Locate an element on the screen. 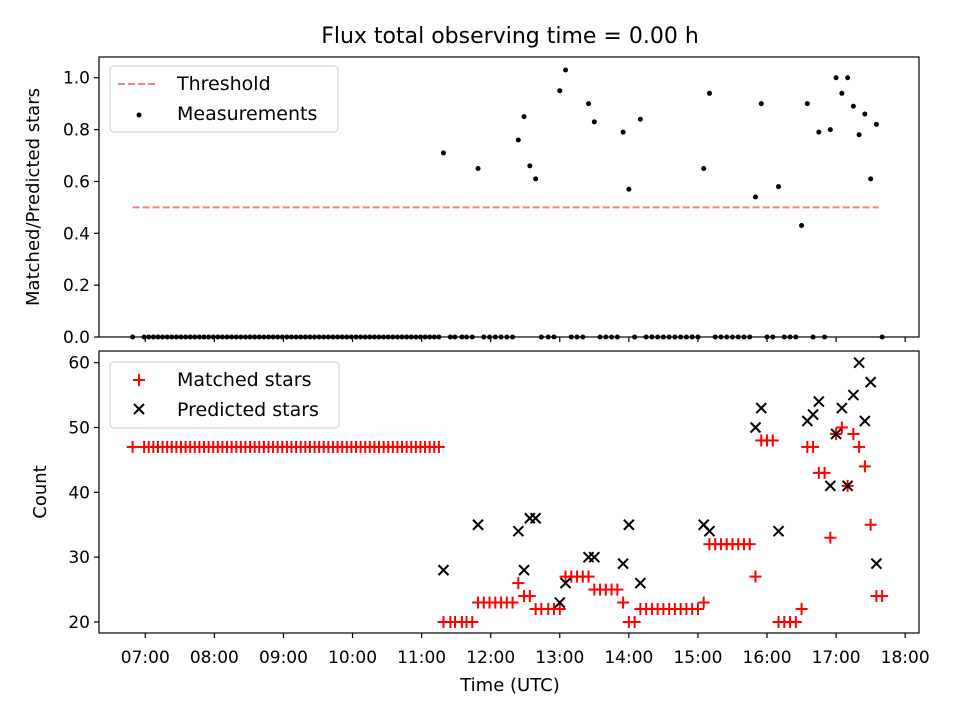 The height and width of the screenshot is (720, 960). x-tick-label: 08:00 is located at coordinates (214, 658).